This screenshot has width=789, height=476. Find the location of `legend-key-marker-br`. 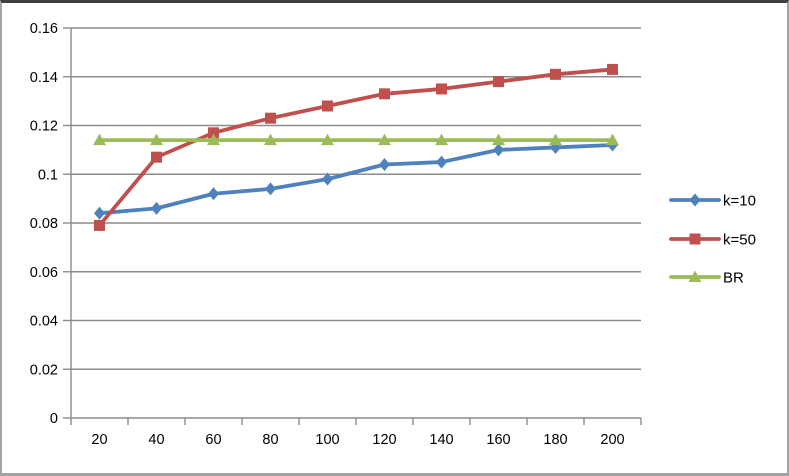

legend-key-marker-br is located at coordinates (695, 276).